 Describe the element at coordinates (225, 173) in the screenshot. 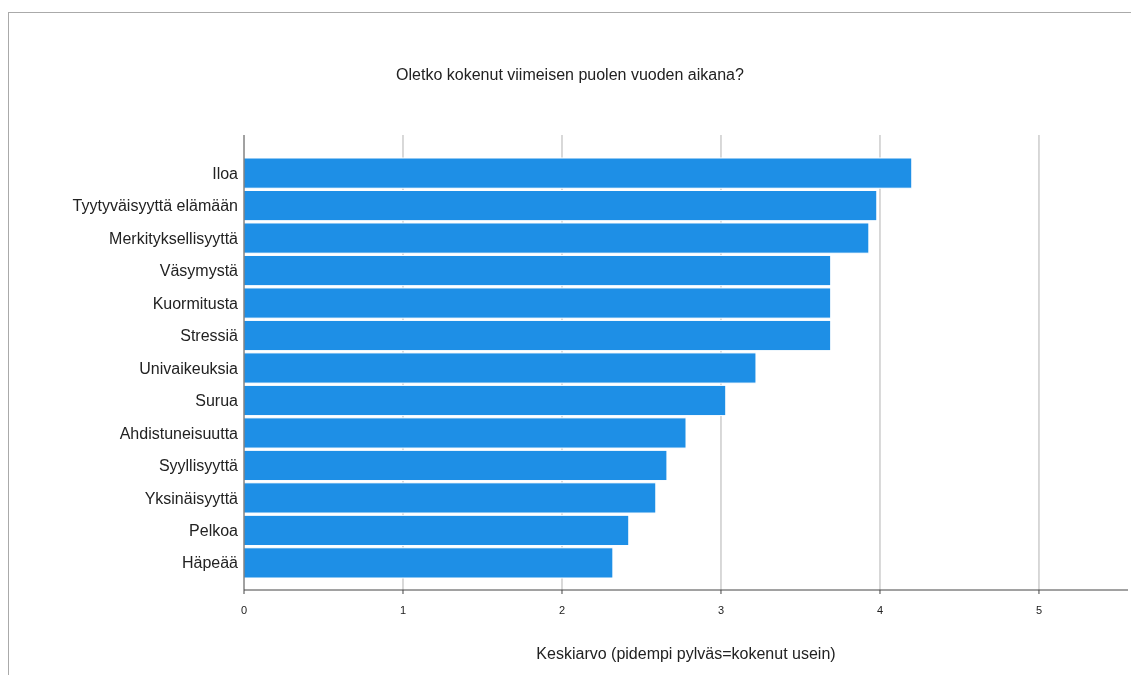

I see `y-tick-label: Iloa` at that location.